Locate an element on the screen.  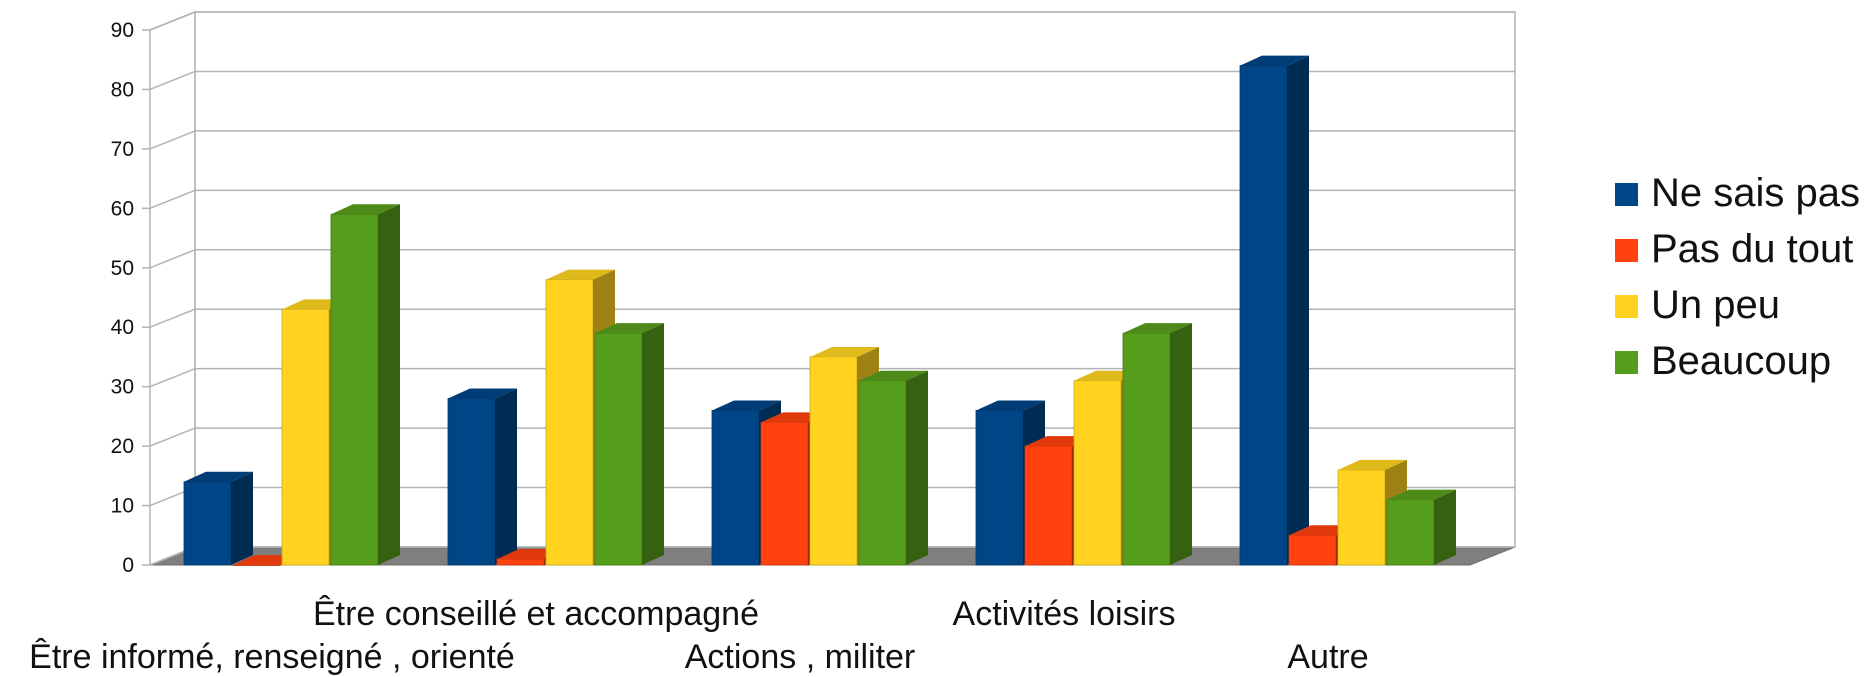
x-category-label: Être informé, renseigné , orienté is located at coordinates (272, 657).